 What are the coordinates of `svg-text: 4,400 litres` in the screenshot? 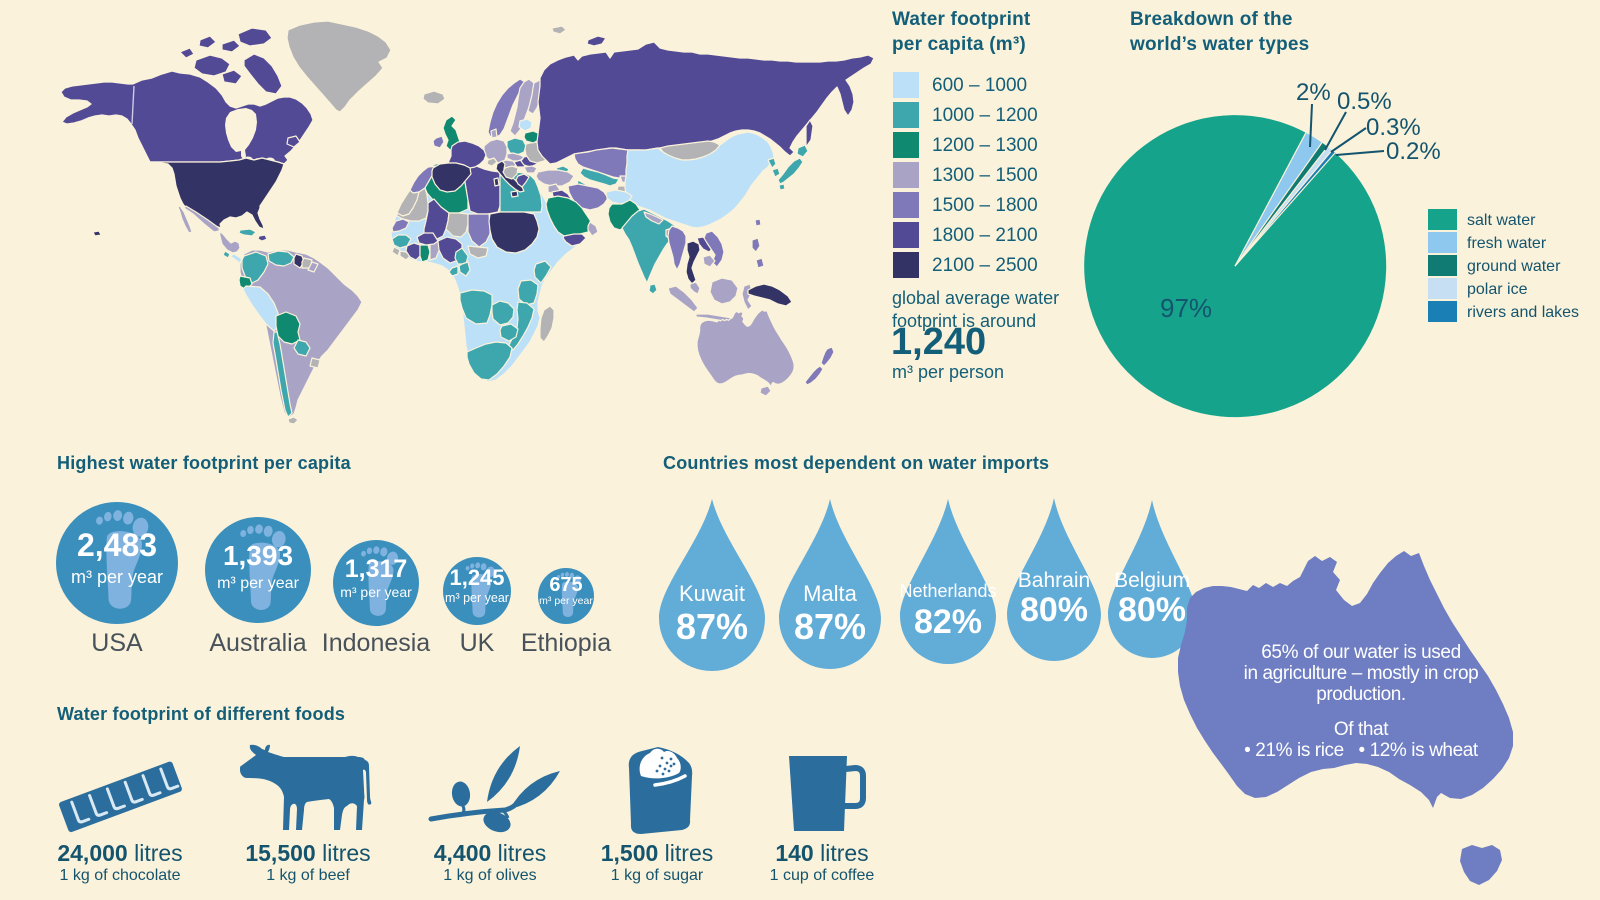 It's located at (490, 853).